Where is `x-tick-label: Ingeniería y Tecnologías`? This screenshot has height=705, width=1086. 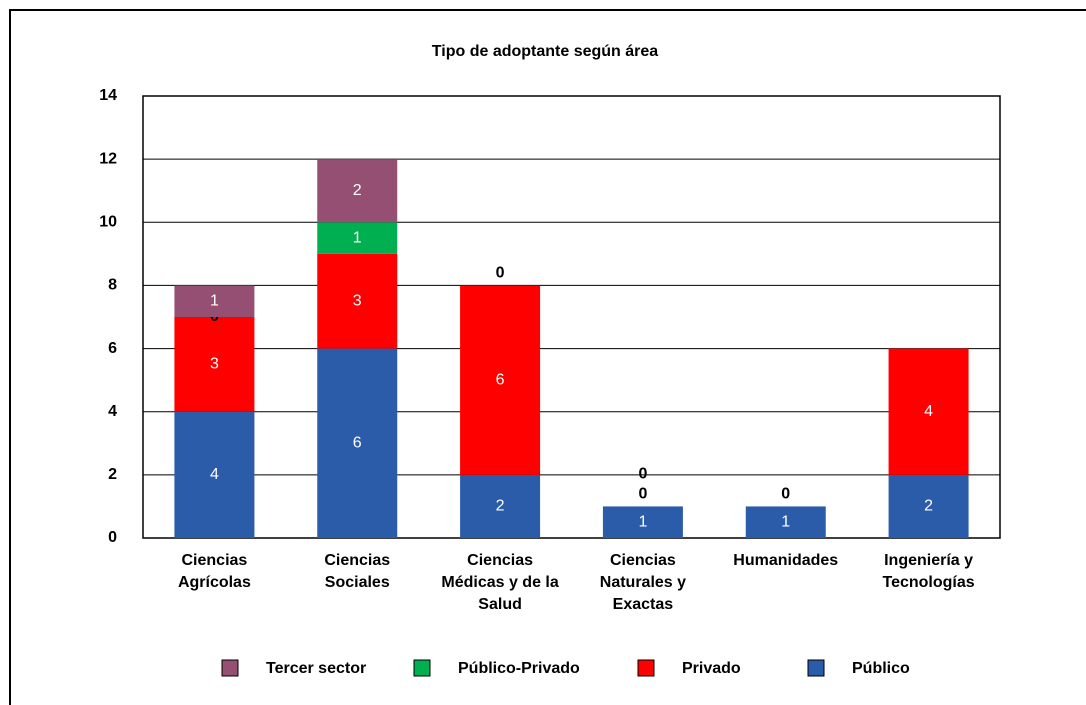
x-tick-label: Ingeniería y Tecnologías is located at coordinates (928, 571).